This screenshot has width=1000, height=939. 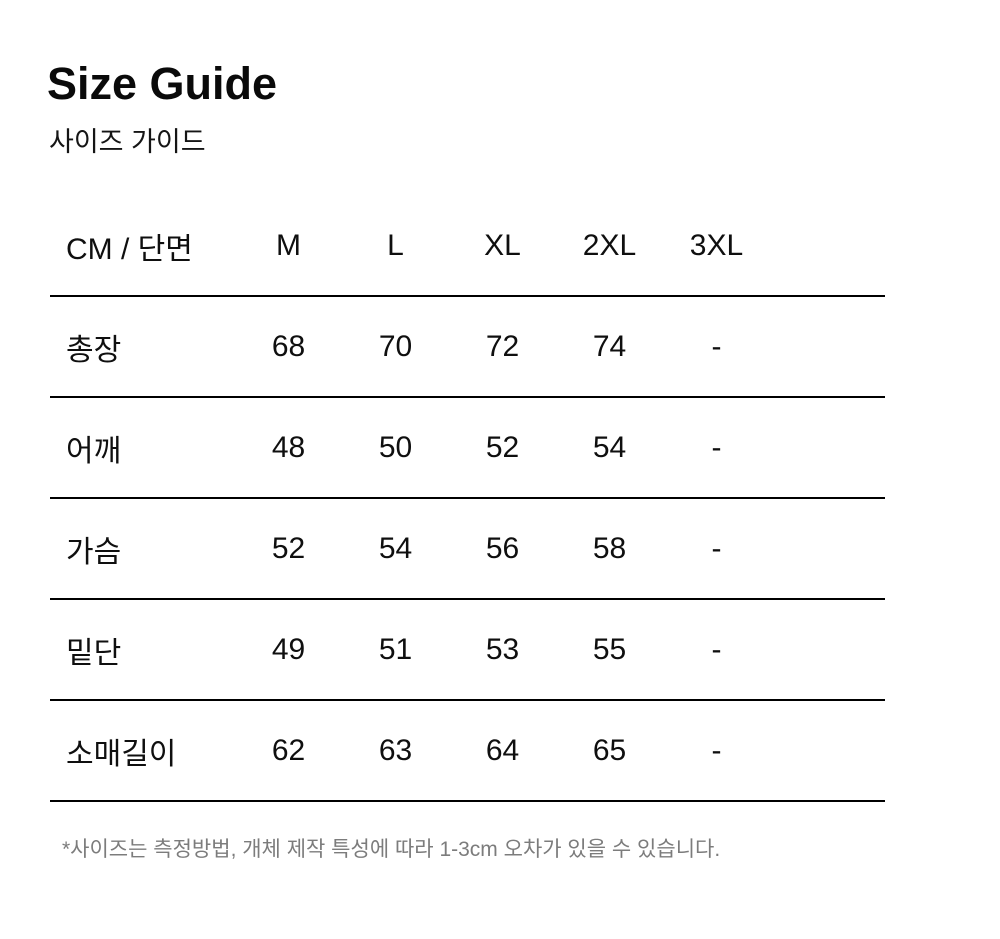 What do you see at coordinates (609, 347) in the screenshot?
I see `measurement-value: 74` at bounding box center [609, 347].